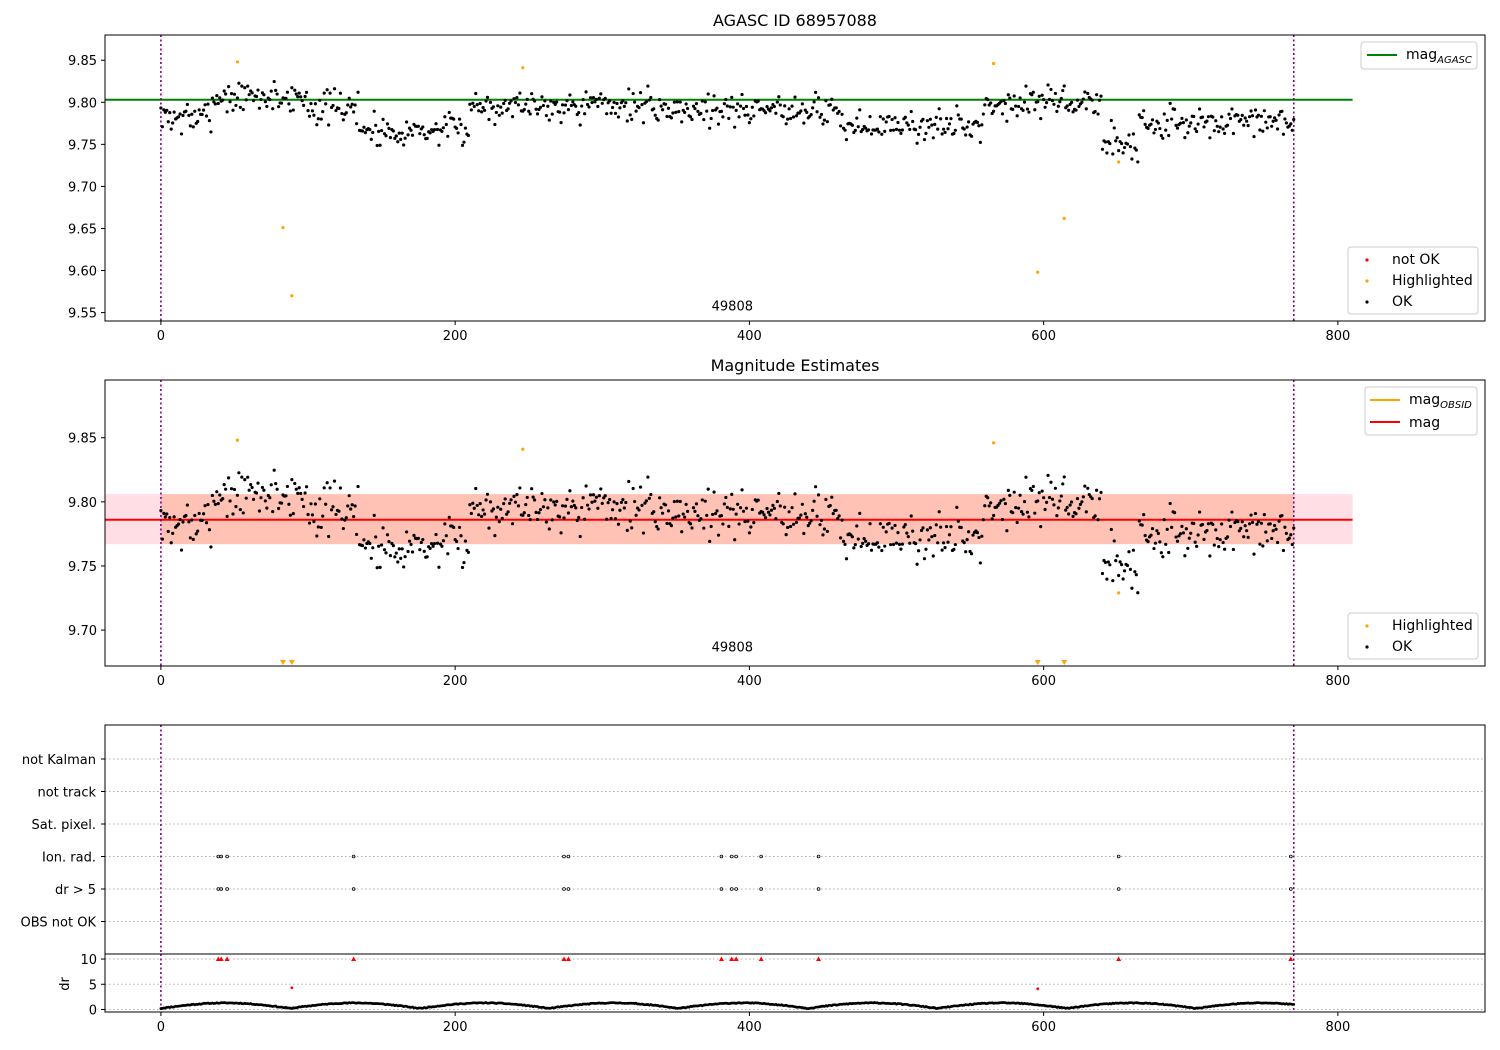  I want to click on flag-category-label: not track, so click(66, 793).